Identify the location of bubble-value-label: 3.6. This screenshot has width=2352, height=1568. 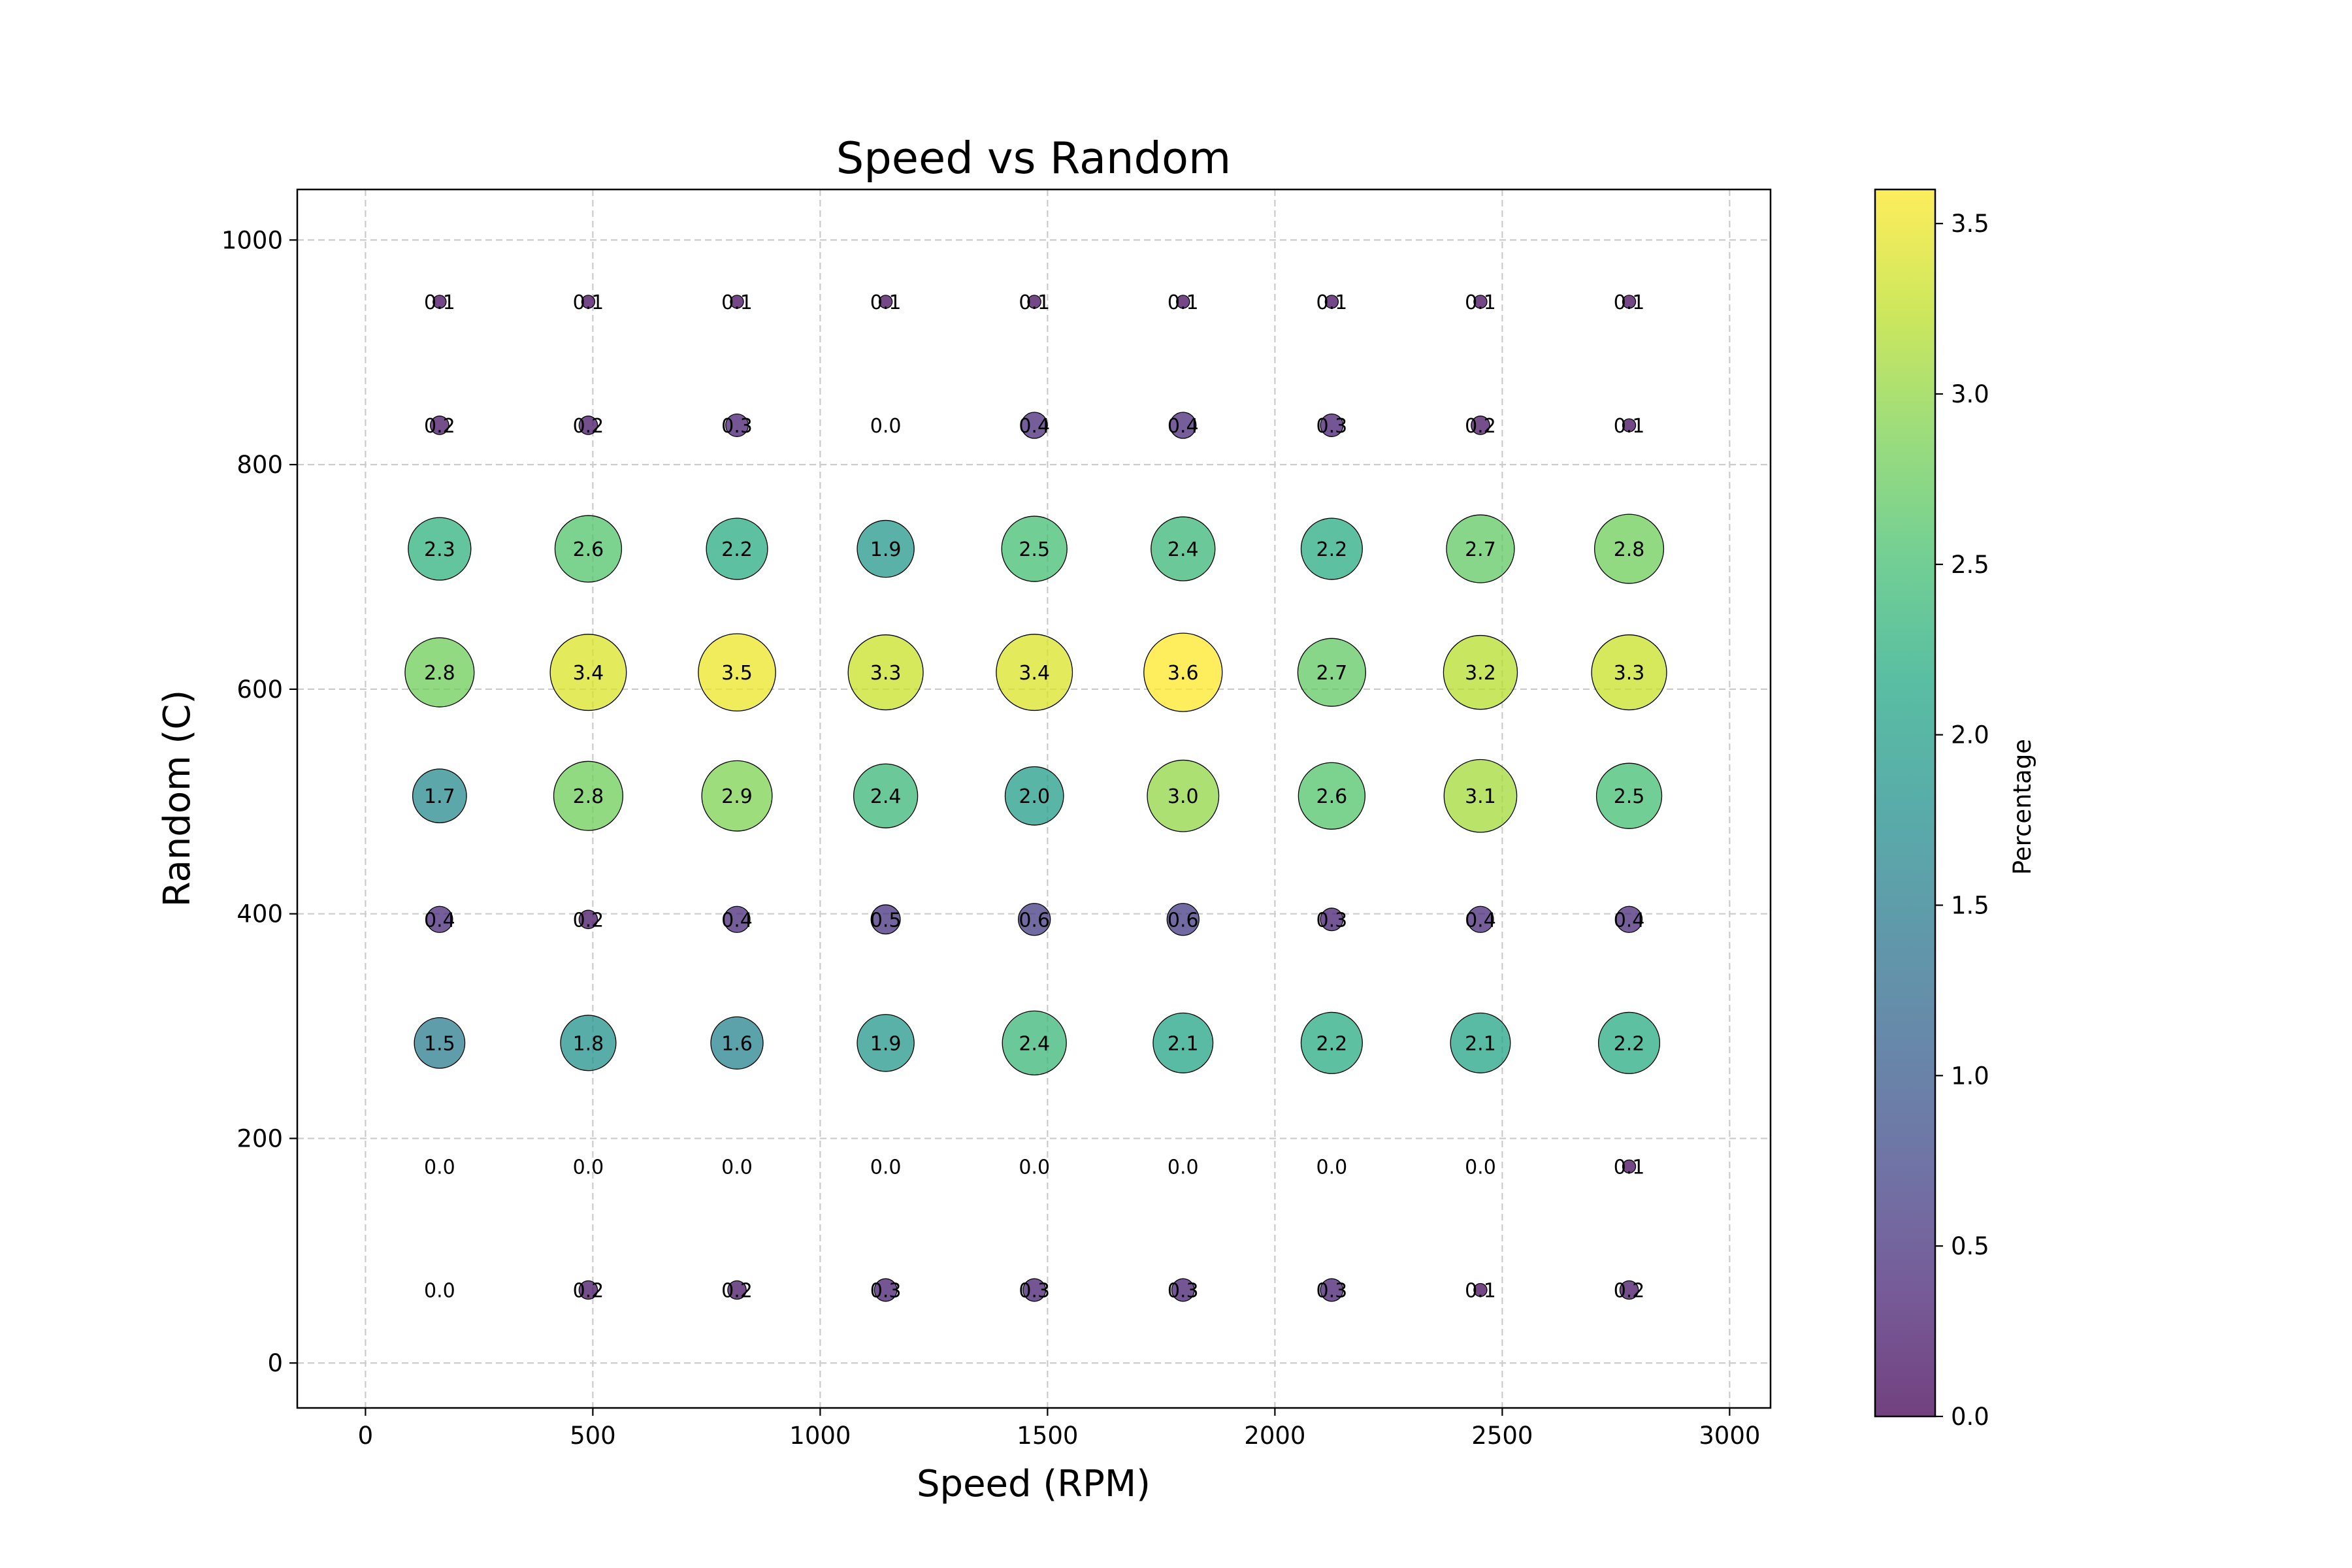
(1183, 673).